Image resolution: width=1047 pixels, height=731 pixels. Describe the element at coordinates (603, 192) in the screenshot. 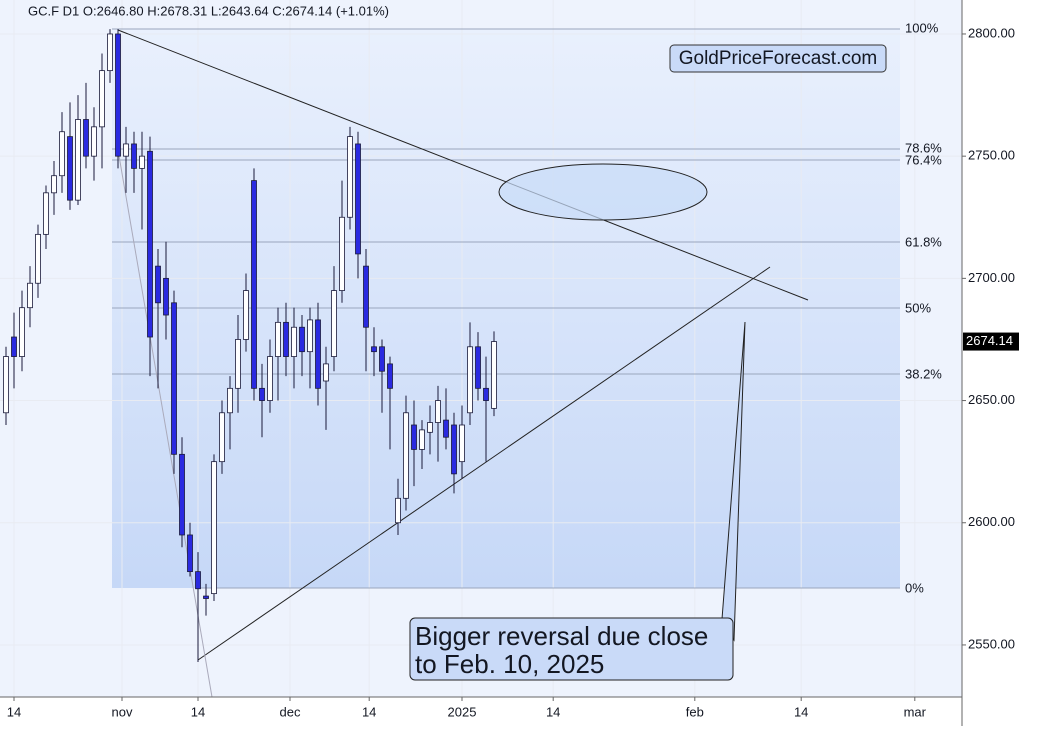

I see `target-ellipse` at that location.